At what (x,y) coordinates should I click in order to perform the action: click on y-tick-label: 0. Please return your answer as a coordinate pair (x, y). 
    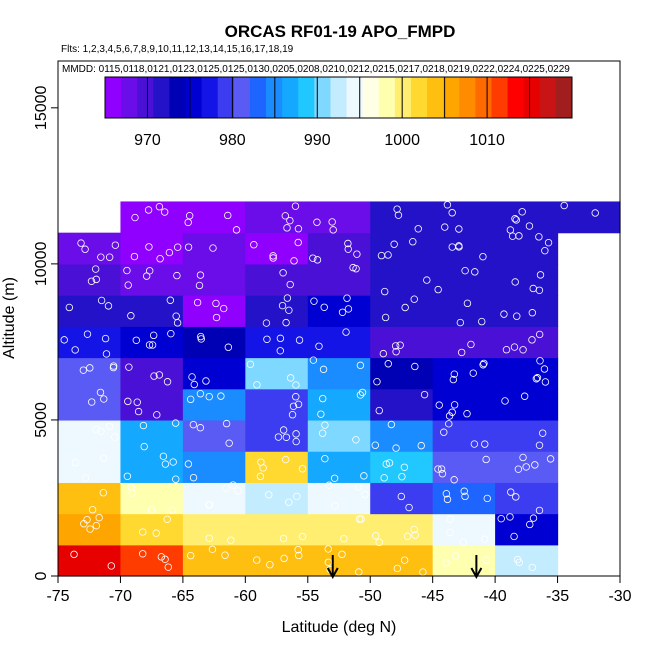
    Looking at the image, I should click on (41, 575).